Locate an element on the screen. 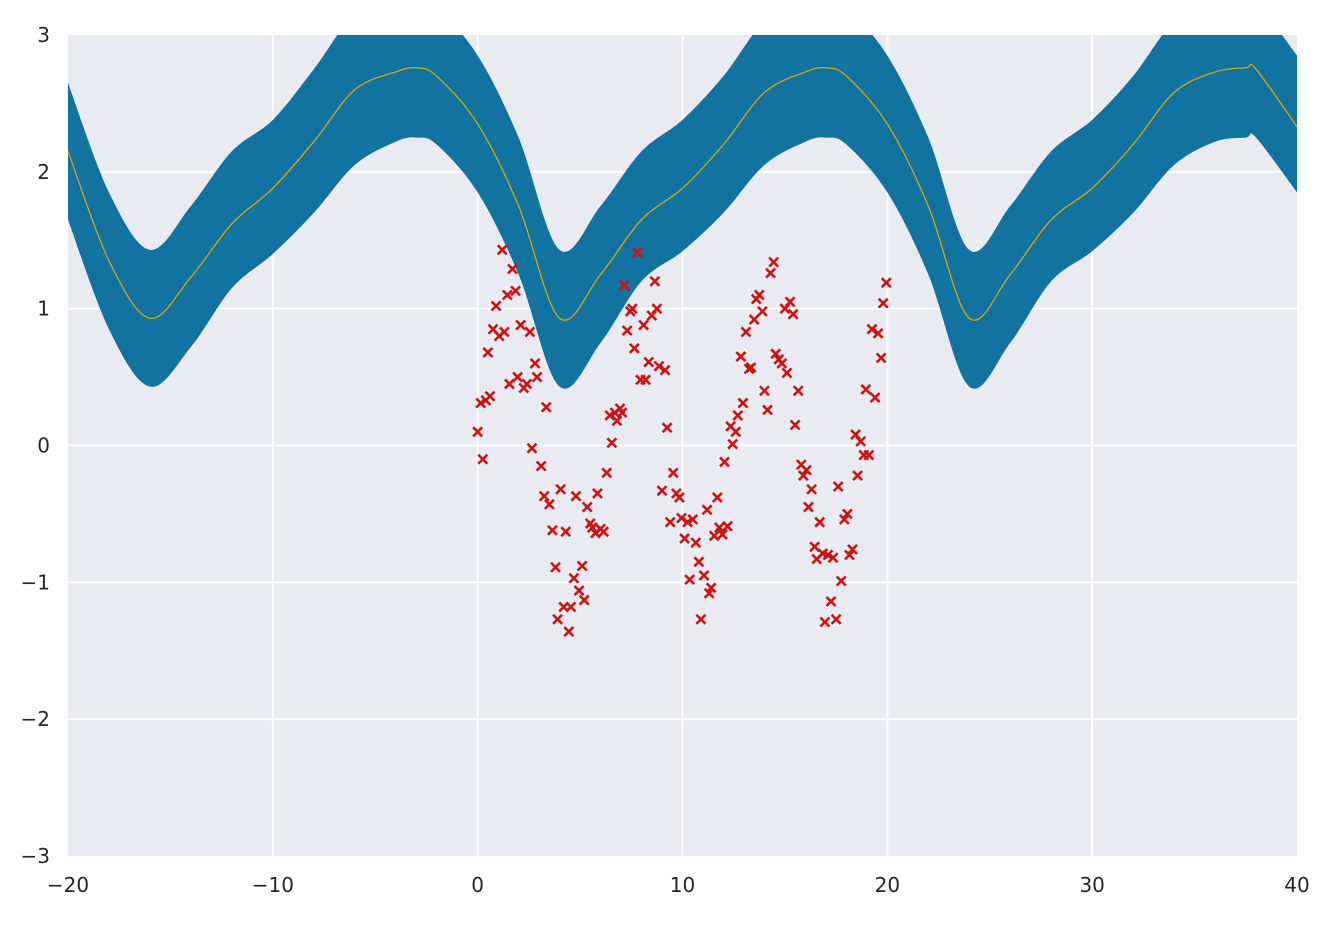 This screenshot has height=930, width=1338. y-tick-label: 2 is located at coordinates (43, 172).